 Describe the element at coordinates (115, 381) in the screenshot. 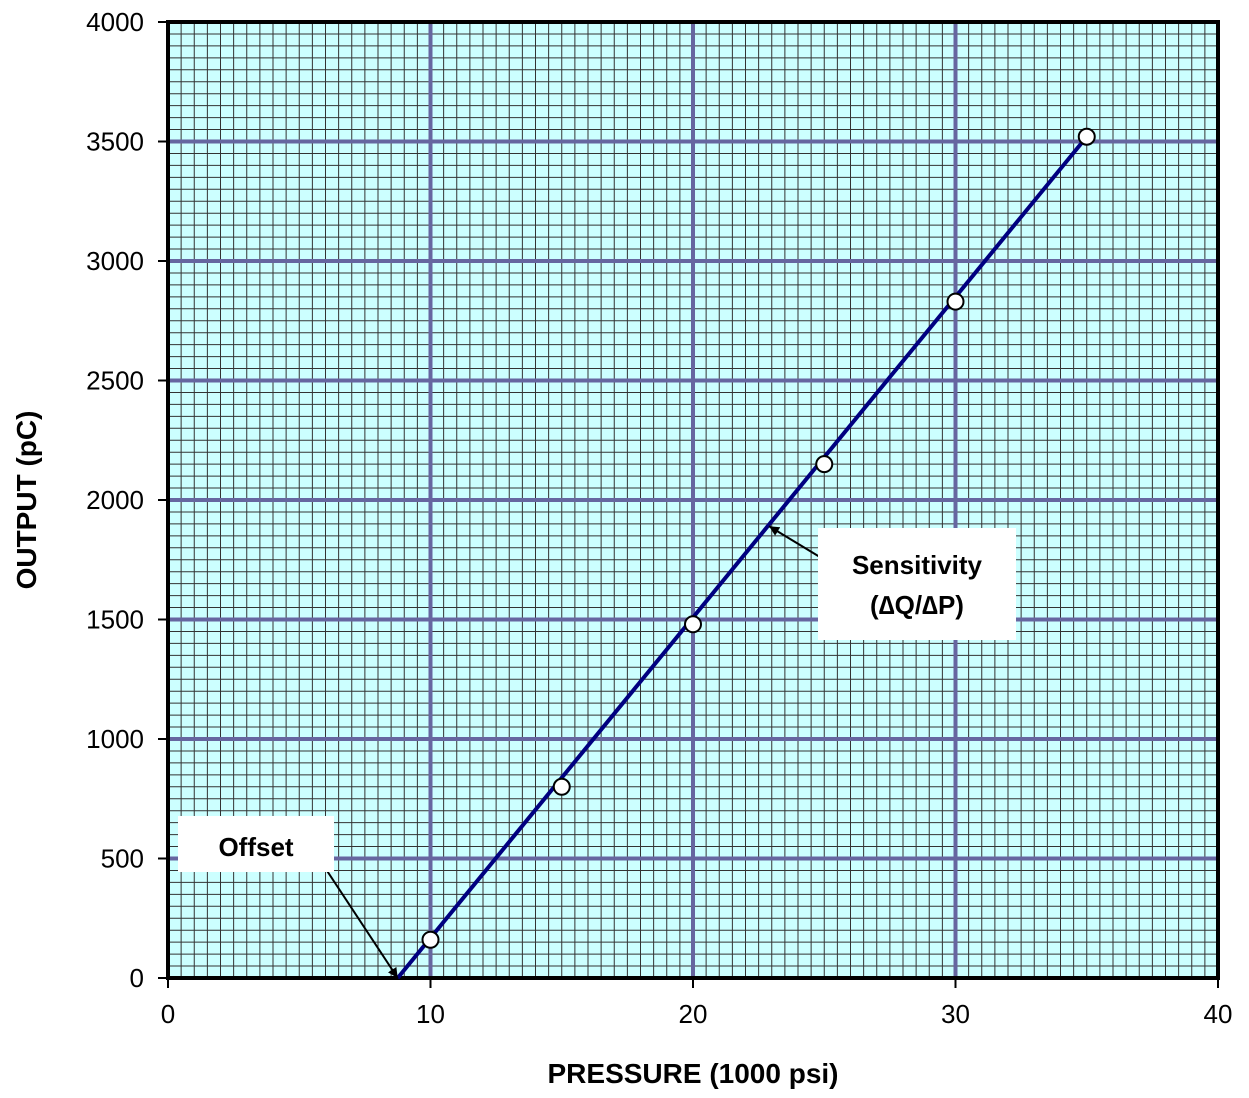

I see `y-tick-label: 2500` at that location.